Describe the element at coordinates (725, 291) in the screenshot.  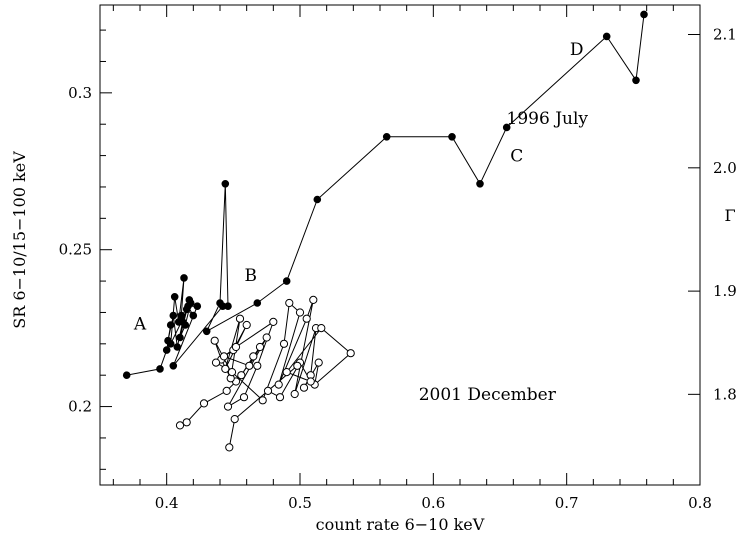
I see `right-axis-tick-label: 1.9` at that location.